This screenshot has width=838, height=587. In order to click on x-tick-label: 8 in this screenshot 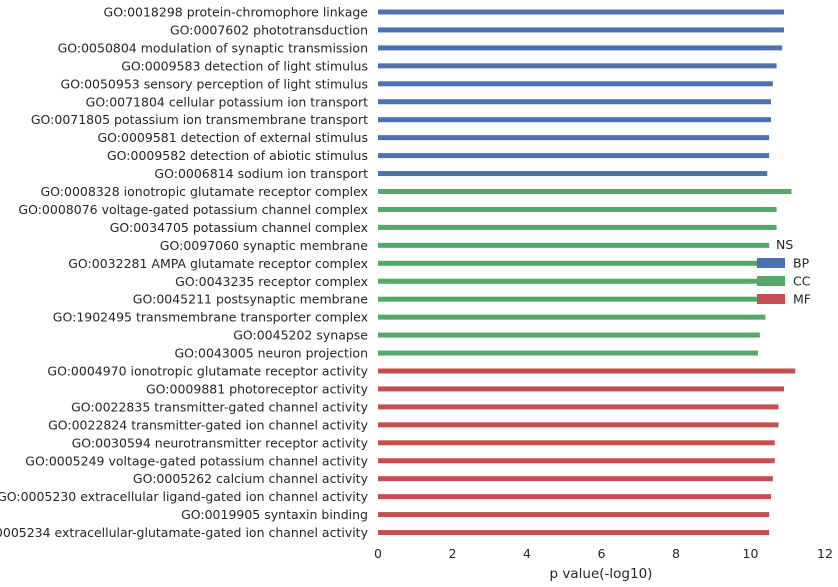, I will do `click(676, 553)`.